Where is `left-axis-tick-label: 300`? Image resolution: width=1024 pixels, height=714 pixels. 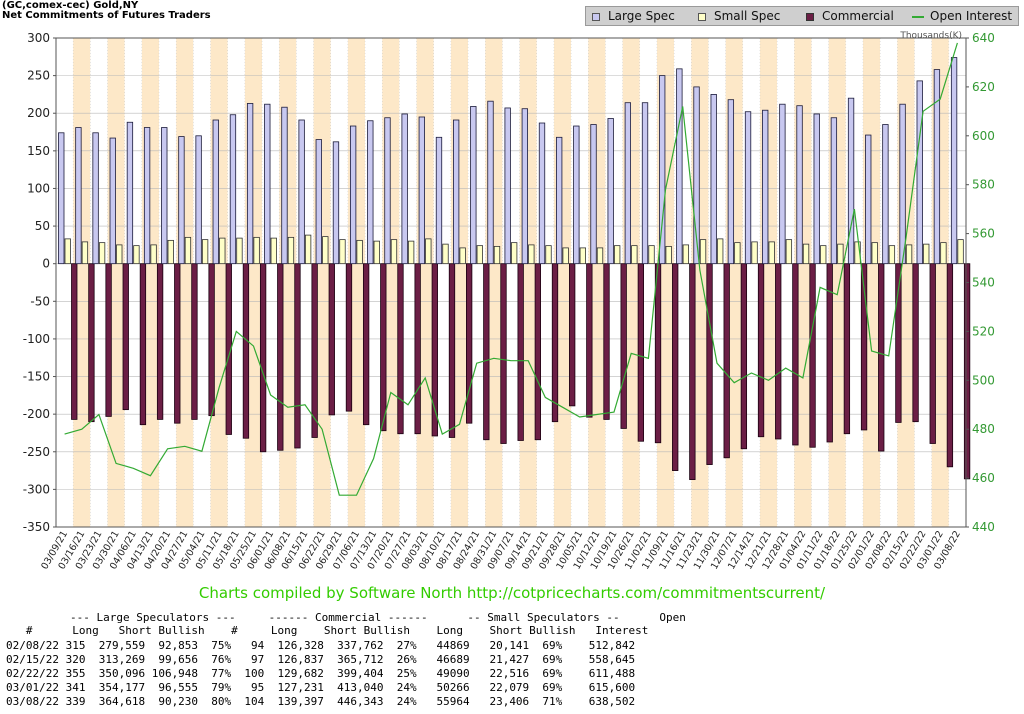
left-axis-tick-label: 300 is located at coordinates (38, 38).